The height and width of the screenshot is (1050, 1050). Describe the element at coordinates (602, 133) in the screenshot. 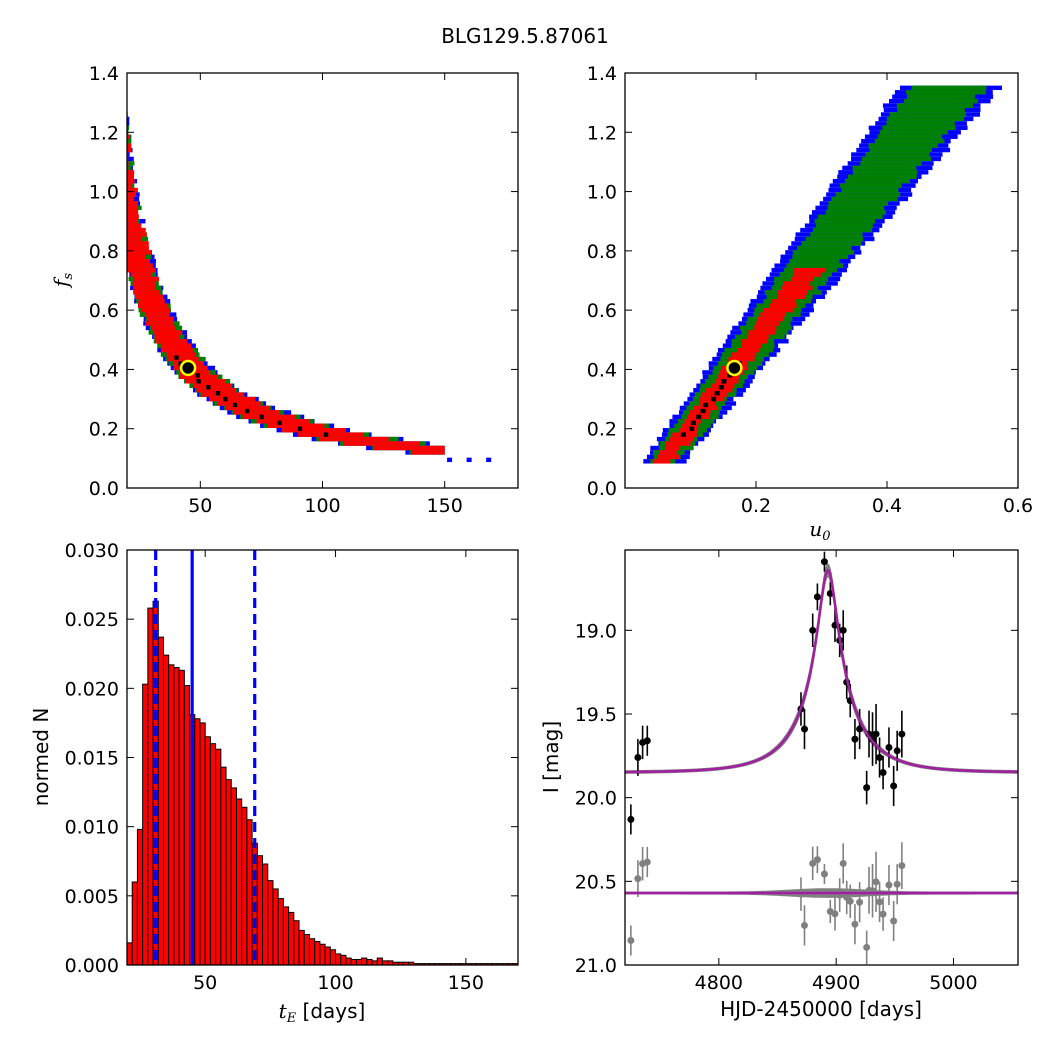

I see `y-tick-label: 1.2` at that location.